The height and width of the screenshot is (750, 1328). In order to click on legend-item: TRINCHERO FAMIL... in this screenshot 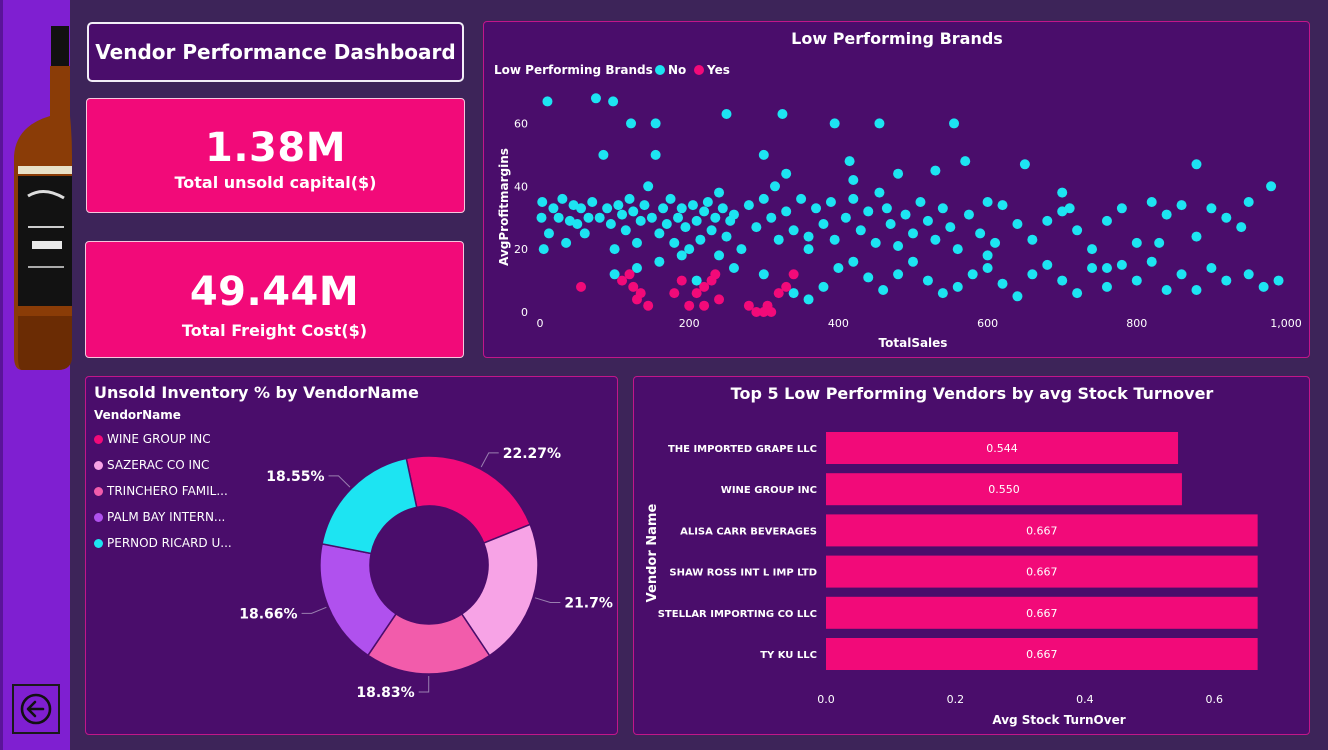, I will do `click(163, 491)`.